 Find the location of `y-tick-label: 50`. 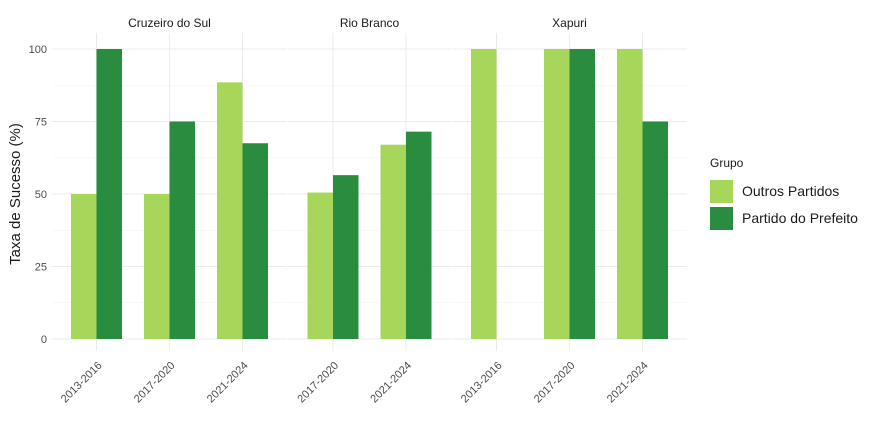

y-tick-label: 50 is located at coordinates (41, 195).